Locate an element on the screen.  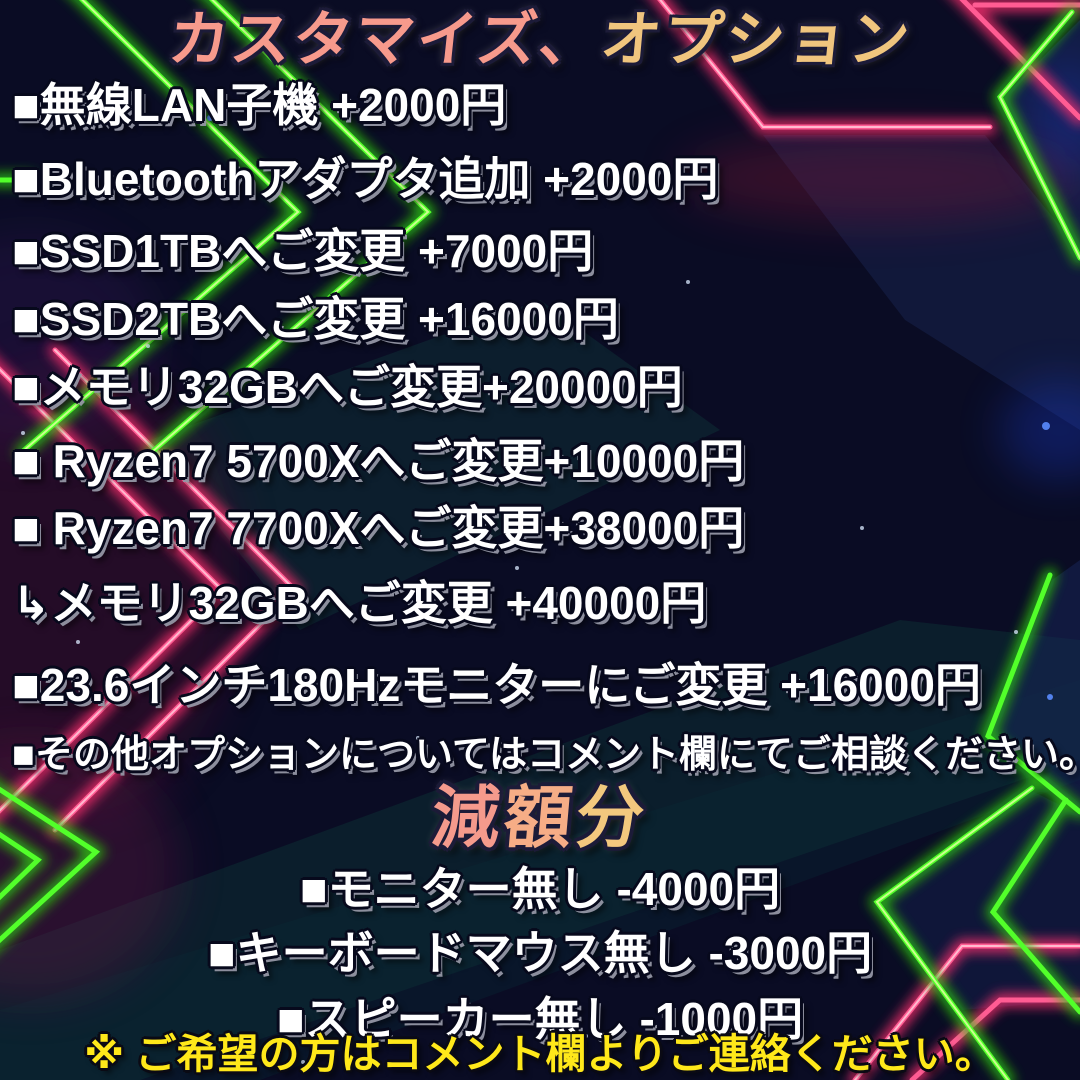
discount-heading-char: 減 is located at coordinates (468, 818).